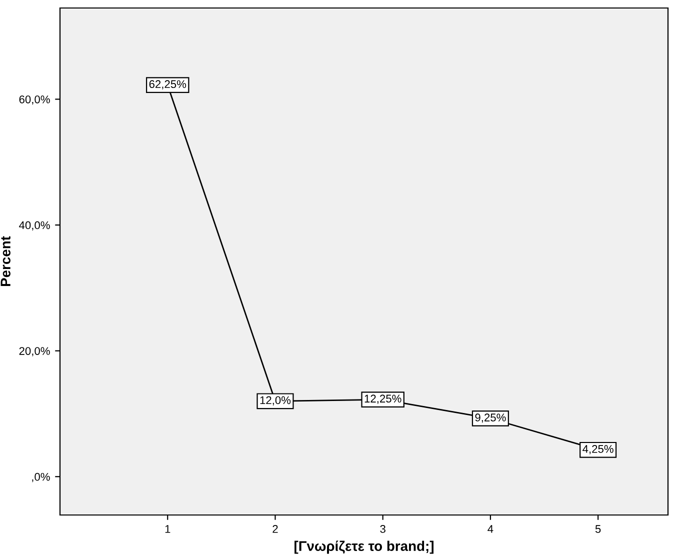 Image resolution: width=674 pixels, height=556 pixels. I want to click on y-tick-label: 60,0%, so click(34, 100).